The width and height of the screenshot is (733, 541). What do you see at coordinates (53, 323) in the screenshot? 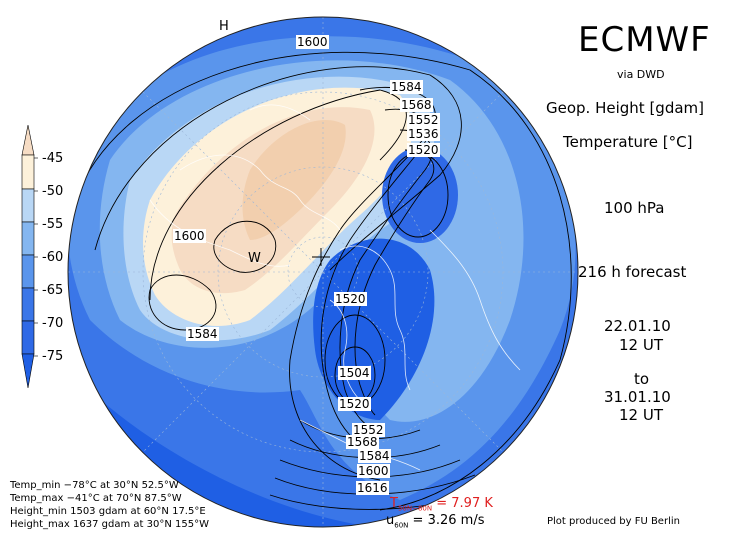
I see `colorbar-label: -70` at bounding box center [53, 323].